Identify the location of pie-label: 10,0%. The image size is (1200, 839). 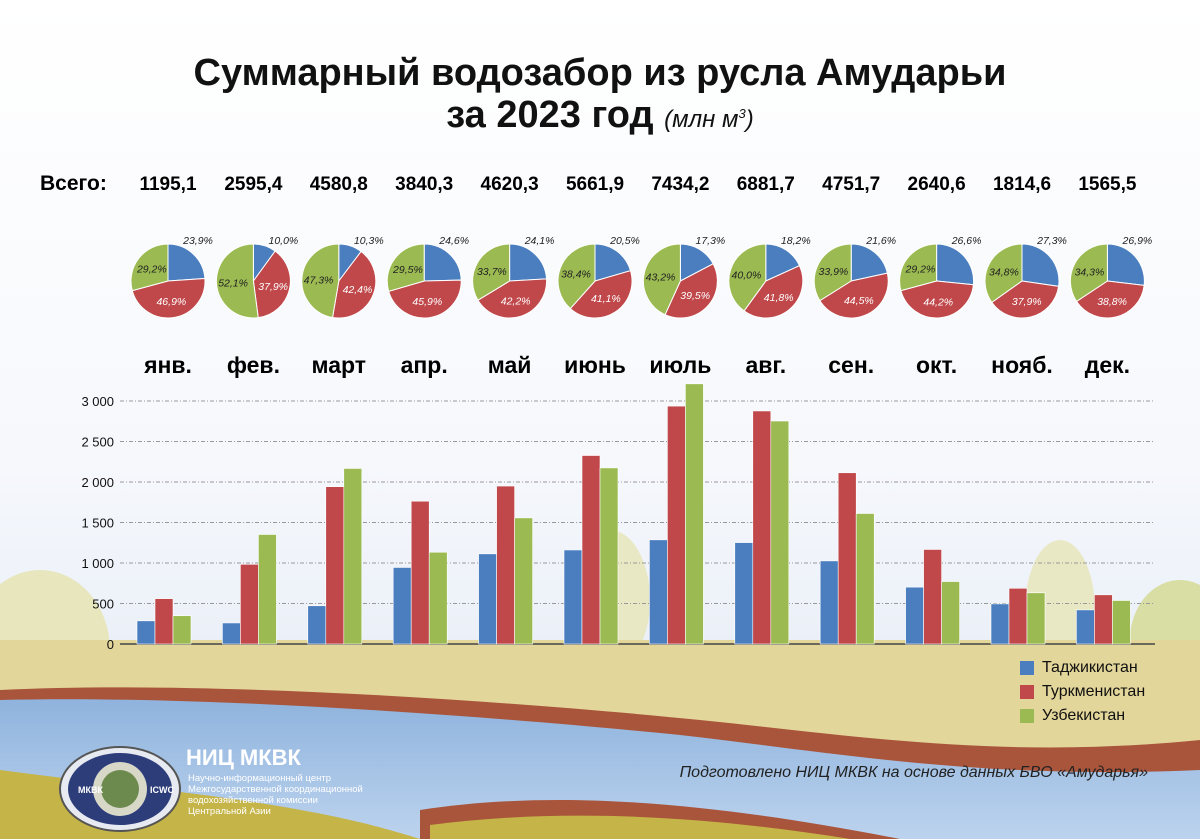
(284, 241).